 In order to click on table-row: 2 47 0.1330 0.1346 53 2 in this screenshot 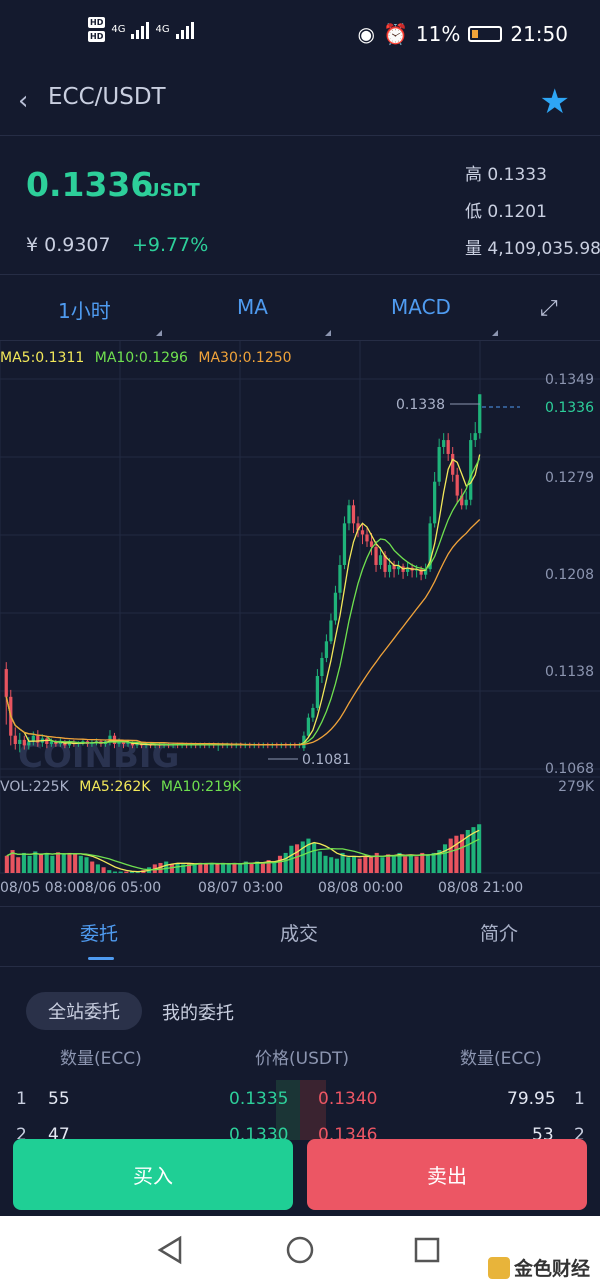, I will do `click(300, 1132)`.